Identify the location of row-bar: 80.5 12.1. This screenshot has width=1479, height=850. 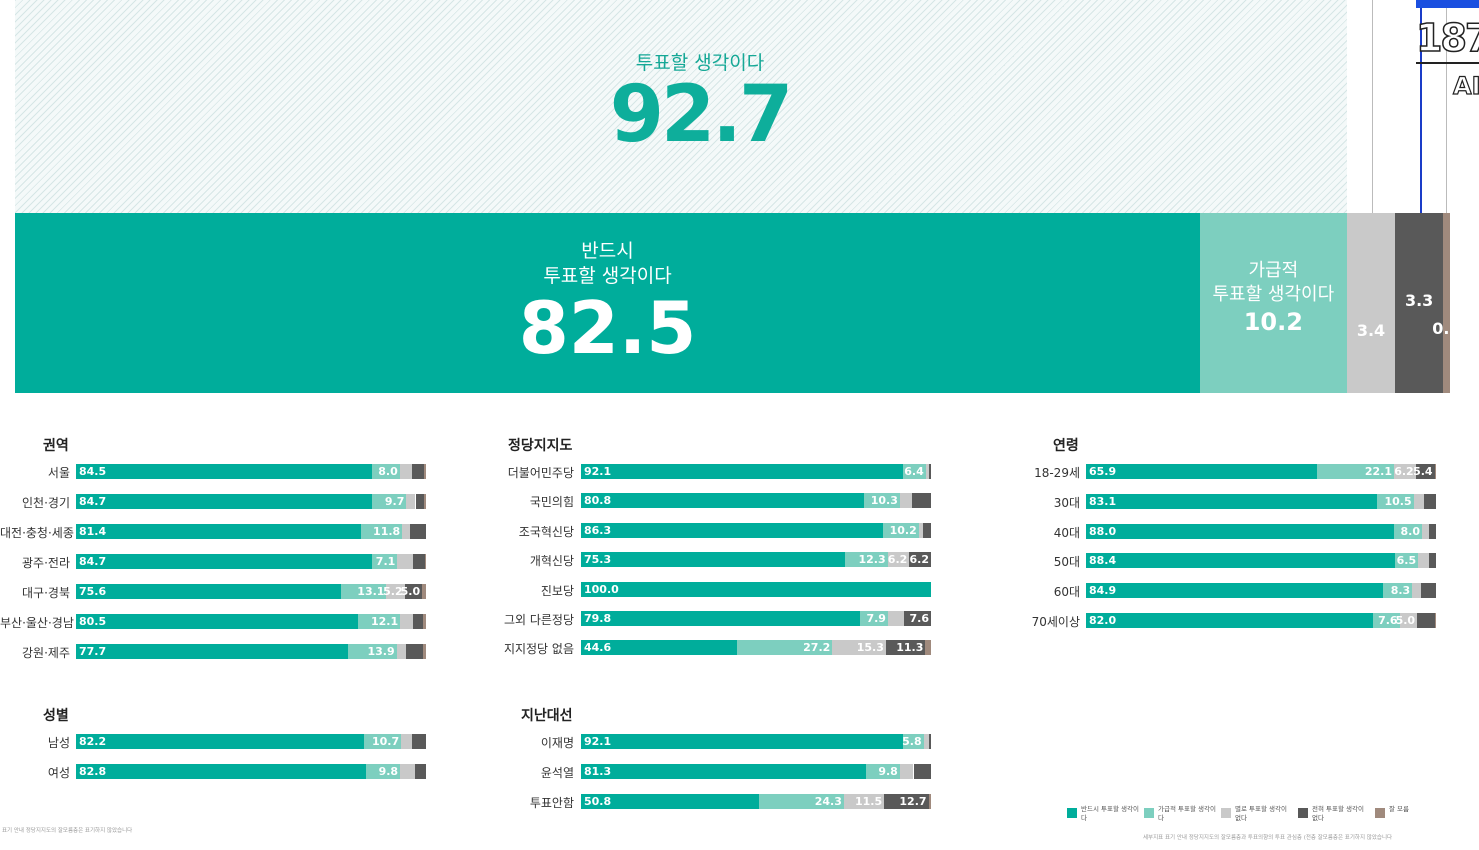
(251, 621).